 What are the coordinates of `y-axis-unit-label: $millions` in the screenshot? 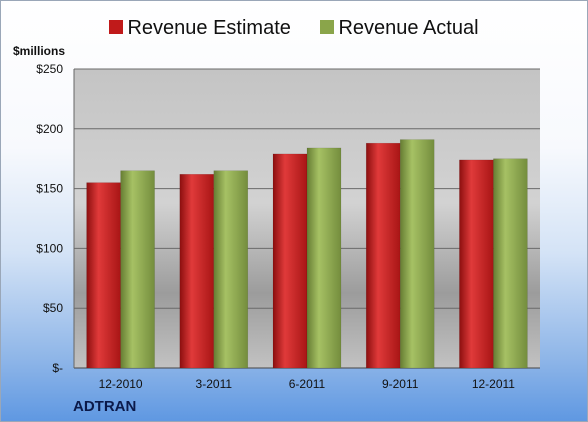 It's located at (39, 51).